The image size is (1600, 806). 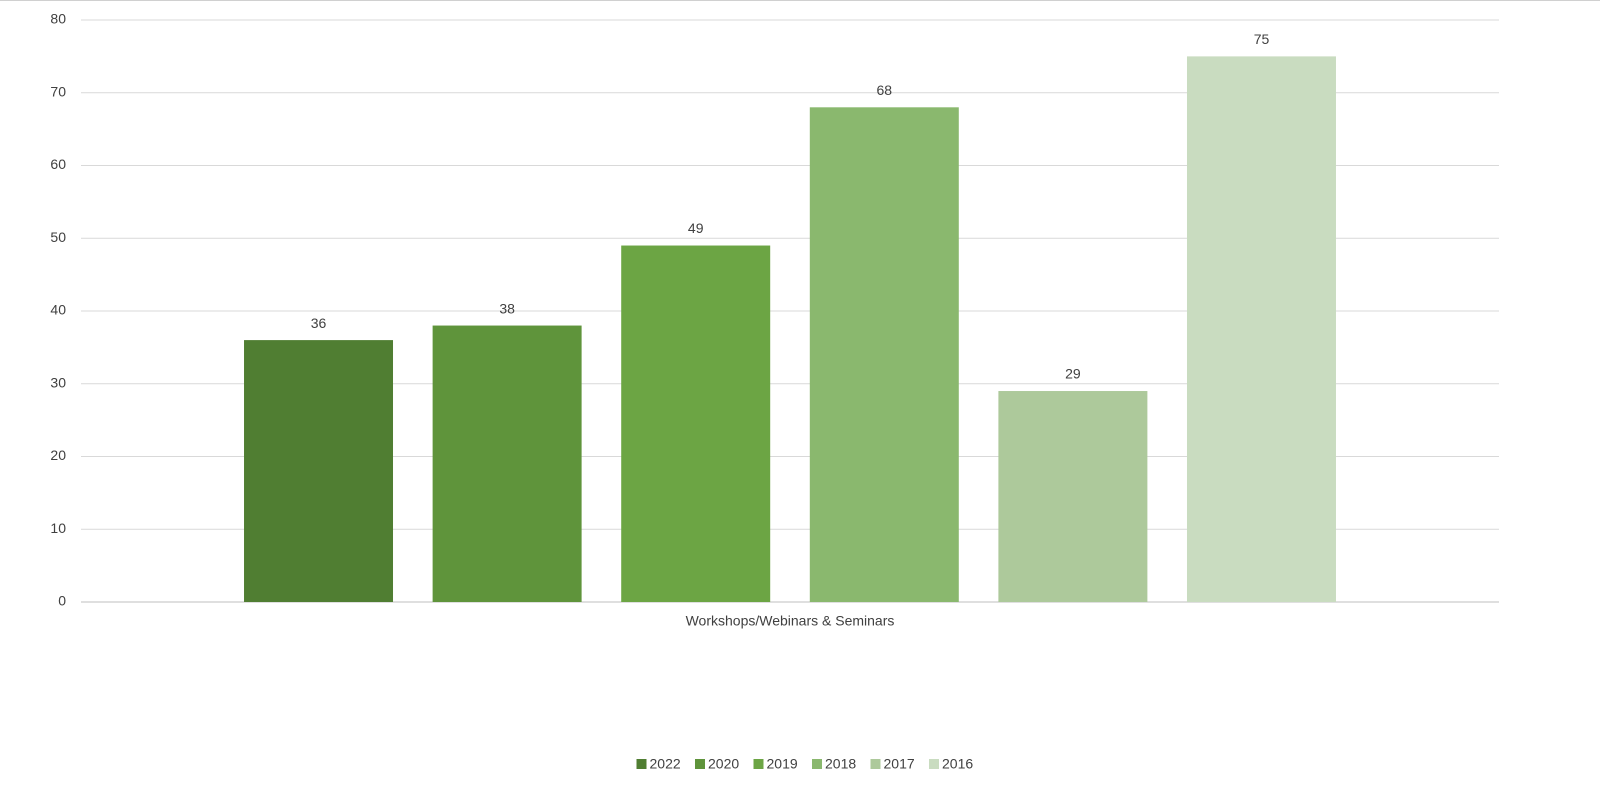 What do you see at coordinates (1262, 39) in the screenshot?
I see `data-label: 75` at bounding box center [1262, 39].